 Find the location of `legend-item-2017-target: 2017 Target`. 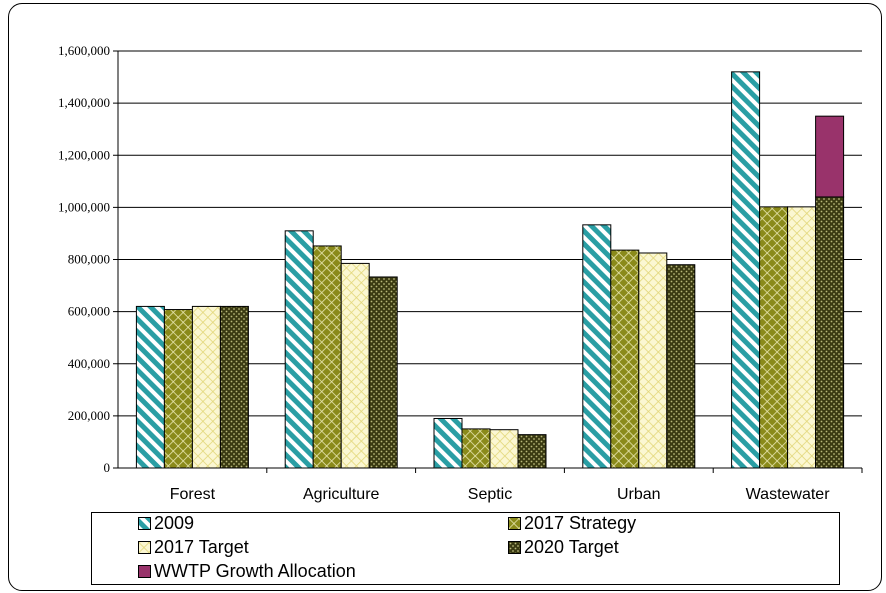

legend-item-2017-target: 2017 Target is located at coordinates (193, 547).